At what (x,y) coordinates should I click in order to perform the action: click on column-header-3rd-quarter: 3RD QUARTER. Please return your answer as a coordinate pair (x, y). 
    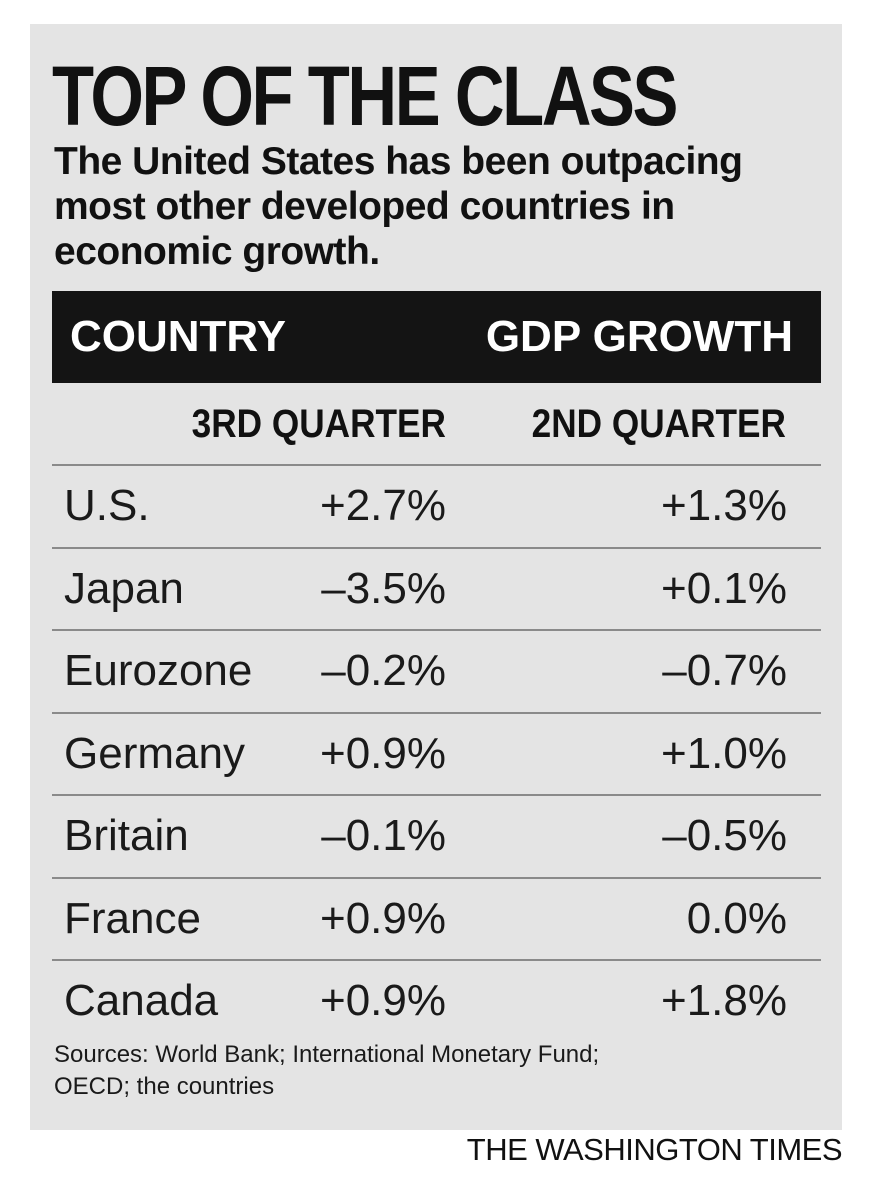
    Looking at the image, I should click on (318, 424).